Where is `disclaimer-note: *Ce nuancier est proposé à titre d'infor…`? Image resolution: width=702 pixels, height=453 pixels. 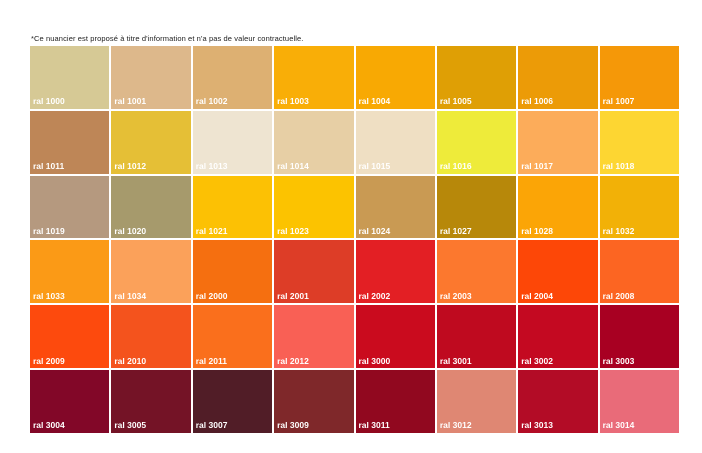
disclaimer-note: *Ce nuancier est proposé à titre d'infor… is located at coordinates (167, 38).